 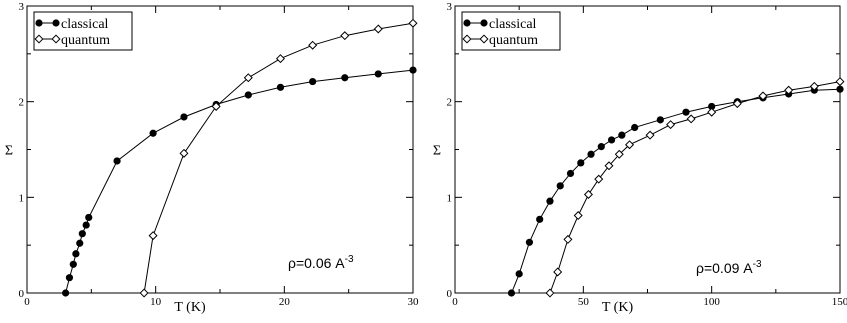 I want to click on density-annotation-base: ρ=0.06 A, so click(x=316, y=263).